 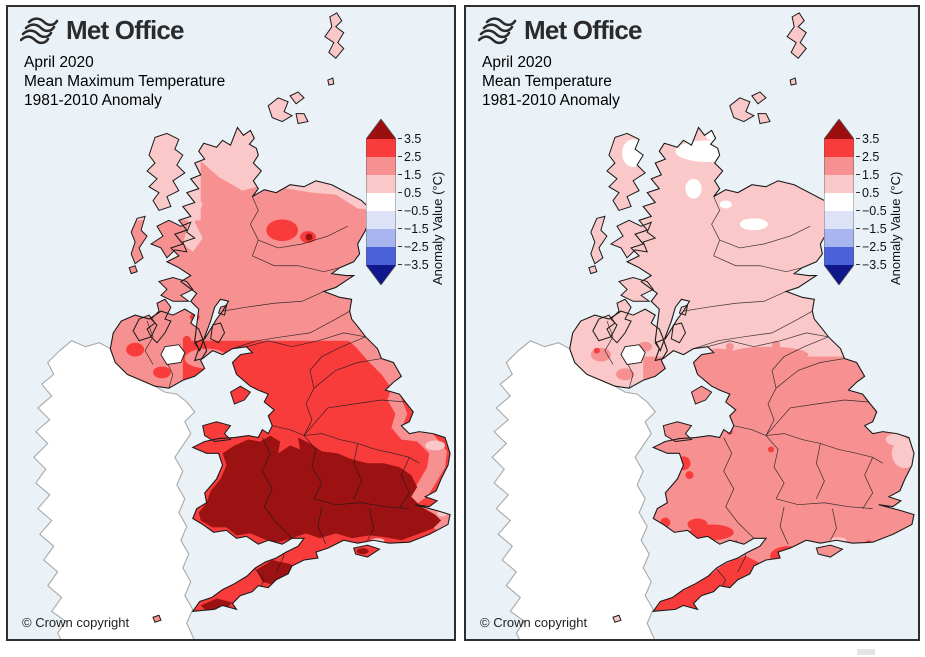 I want to click on legend-arrow-bottom, so click(x=381, y=275).